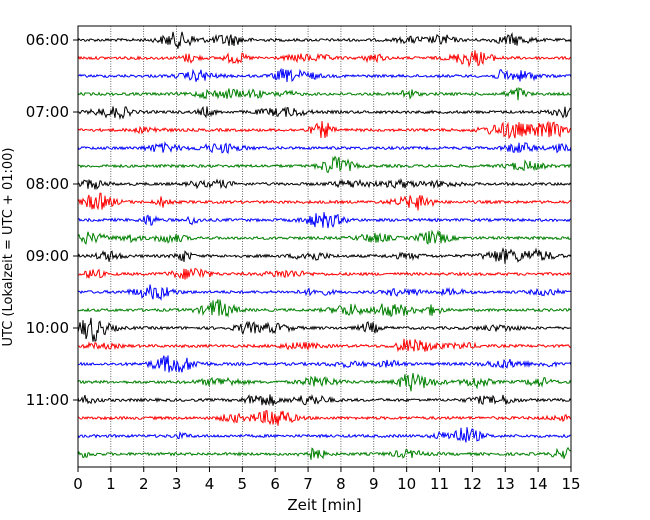 This screenshot has height=520, width=650. Describe the element at coordinates (327, 480) in the screenshot. I see `x-axis-ticks: 0 1 2 3 4 5 6 7 8 9 10 11 12 13 14 15` at that location.